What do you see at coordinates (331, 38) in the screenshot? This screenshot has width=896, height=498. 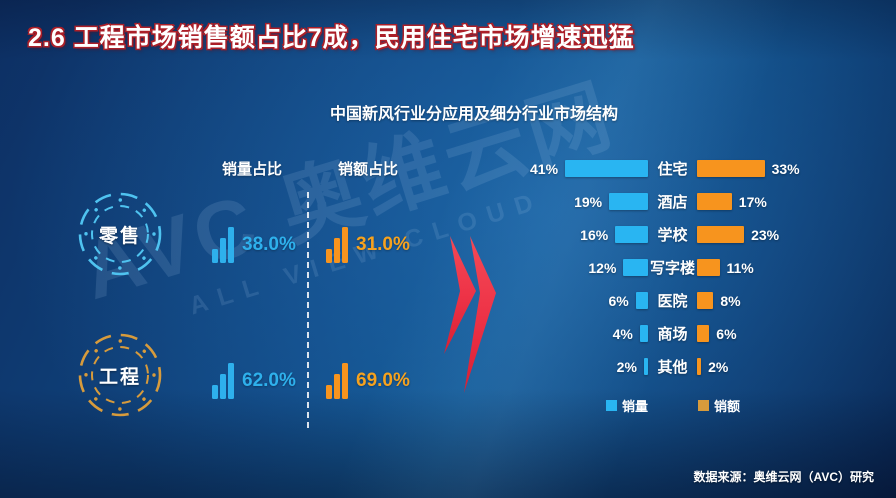 I see `slide-title: 2.6 工程市场销售额占比7成，民用住宅市场增速迅猛` at bounding box center [331, 38].